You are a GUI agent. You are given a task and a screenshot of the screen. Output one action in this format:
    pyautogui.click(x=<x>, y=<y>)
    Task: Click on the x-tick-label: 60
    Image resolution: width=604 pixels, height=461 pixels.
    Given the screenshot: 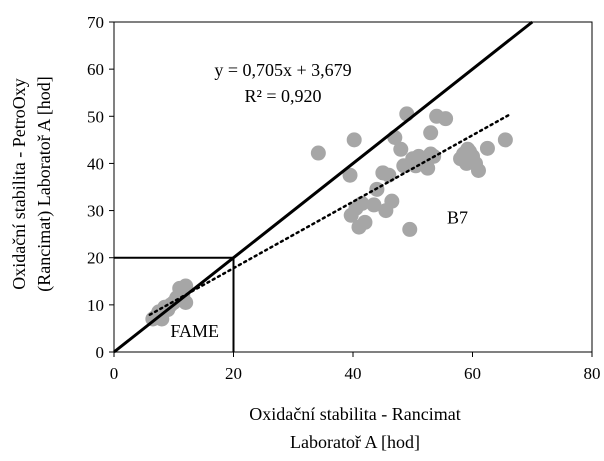 What is the action you would take?
    pyautogui.click(x=472, y=373)
    